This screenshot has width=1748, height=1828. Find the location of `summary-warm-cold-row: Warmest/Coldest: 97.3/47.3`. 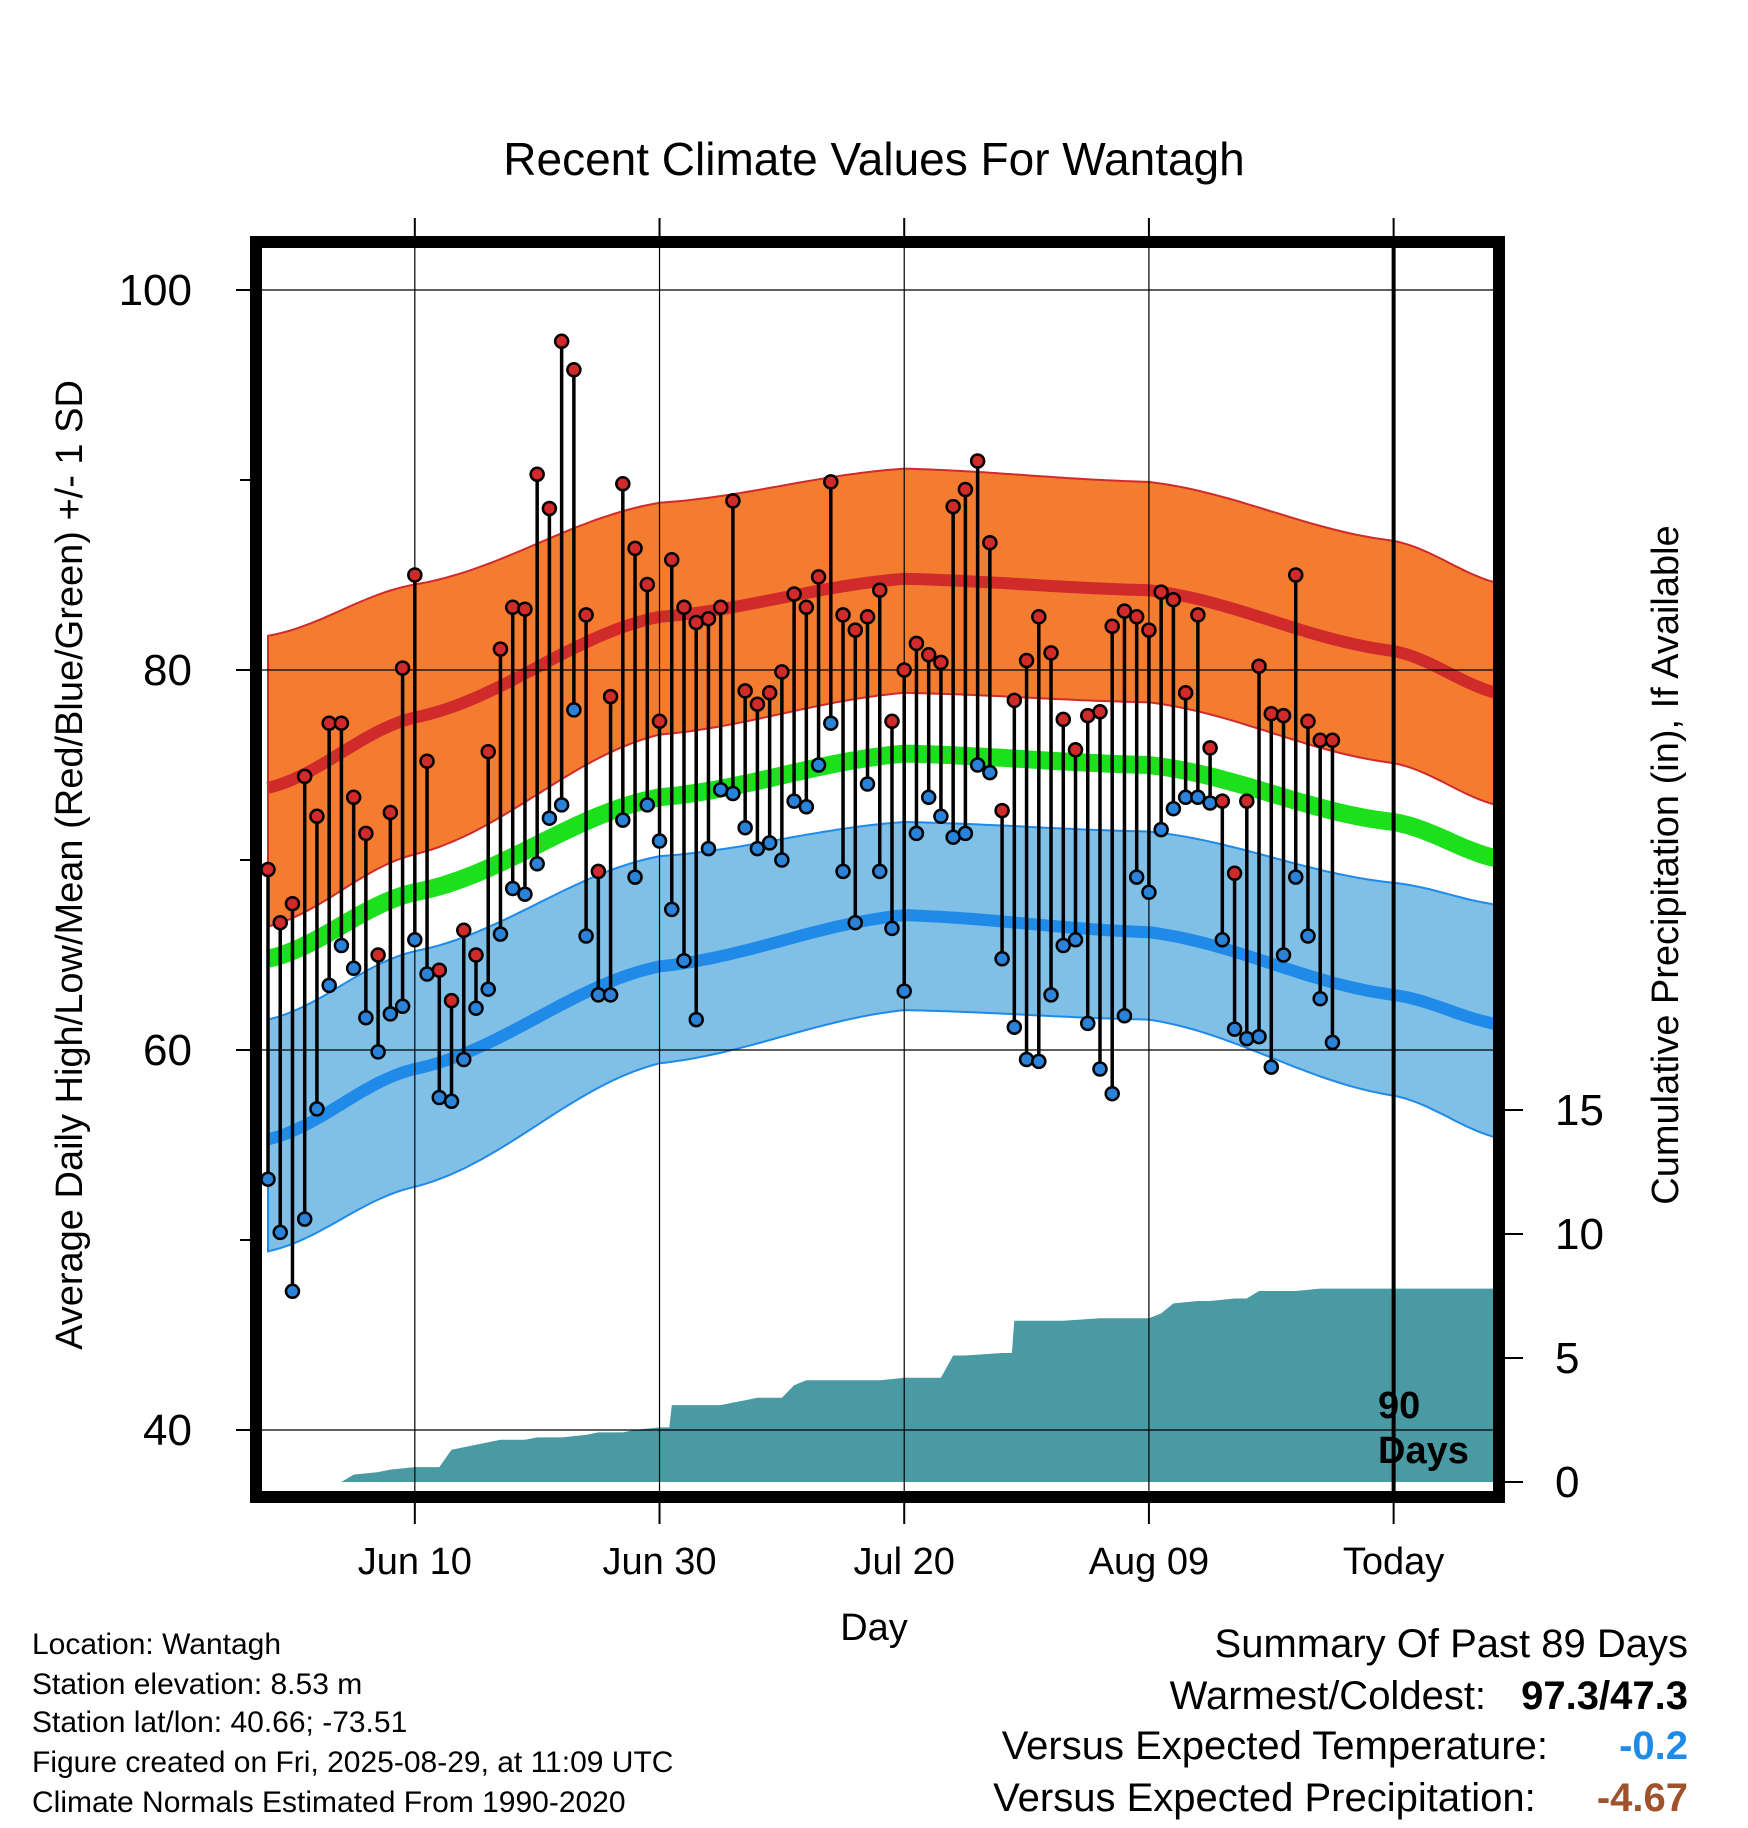

summary-warm-cold-row: Warmest/Coldest: 97.3/47.3 is located at coordinates (1429, 1696).